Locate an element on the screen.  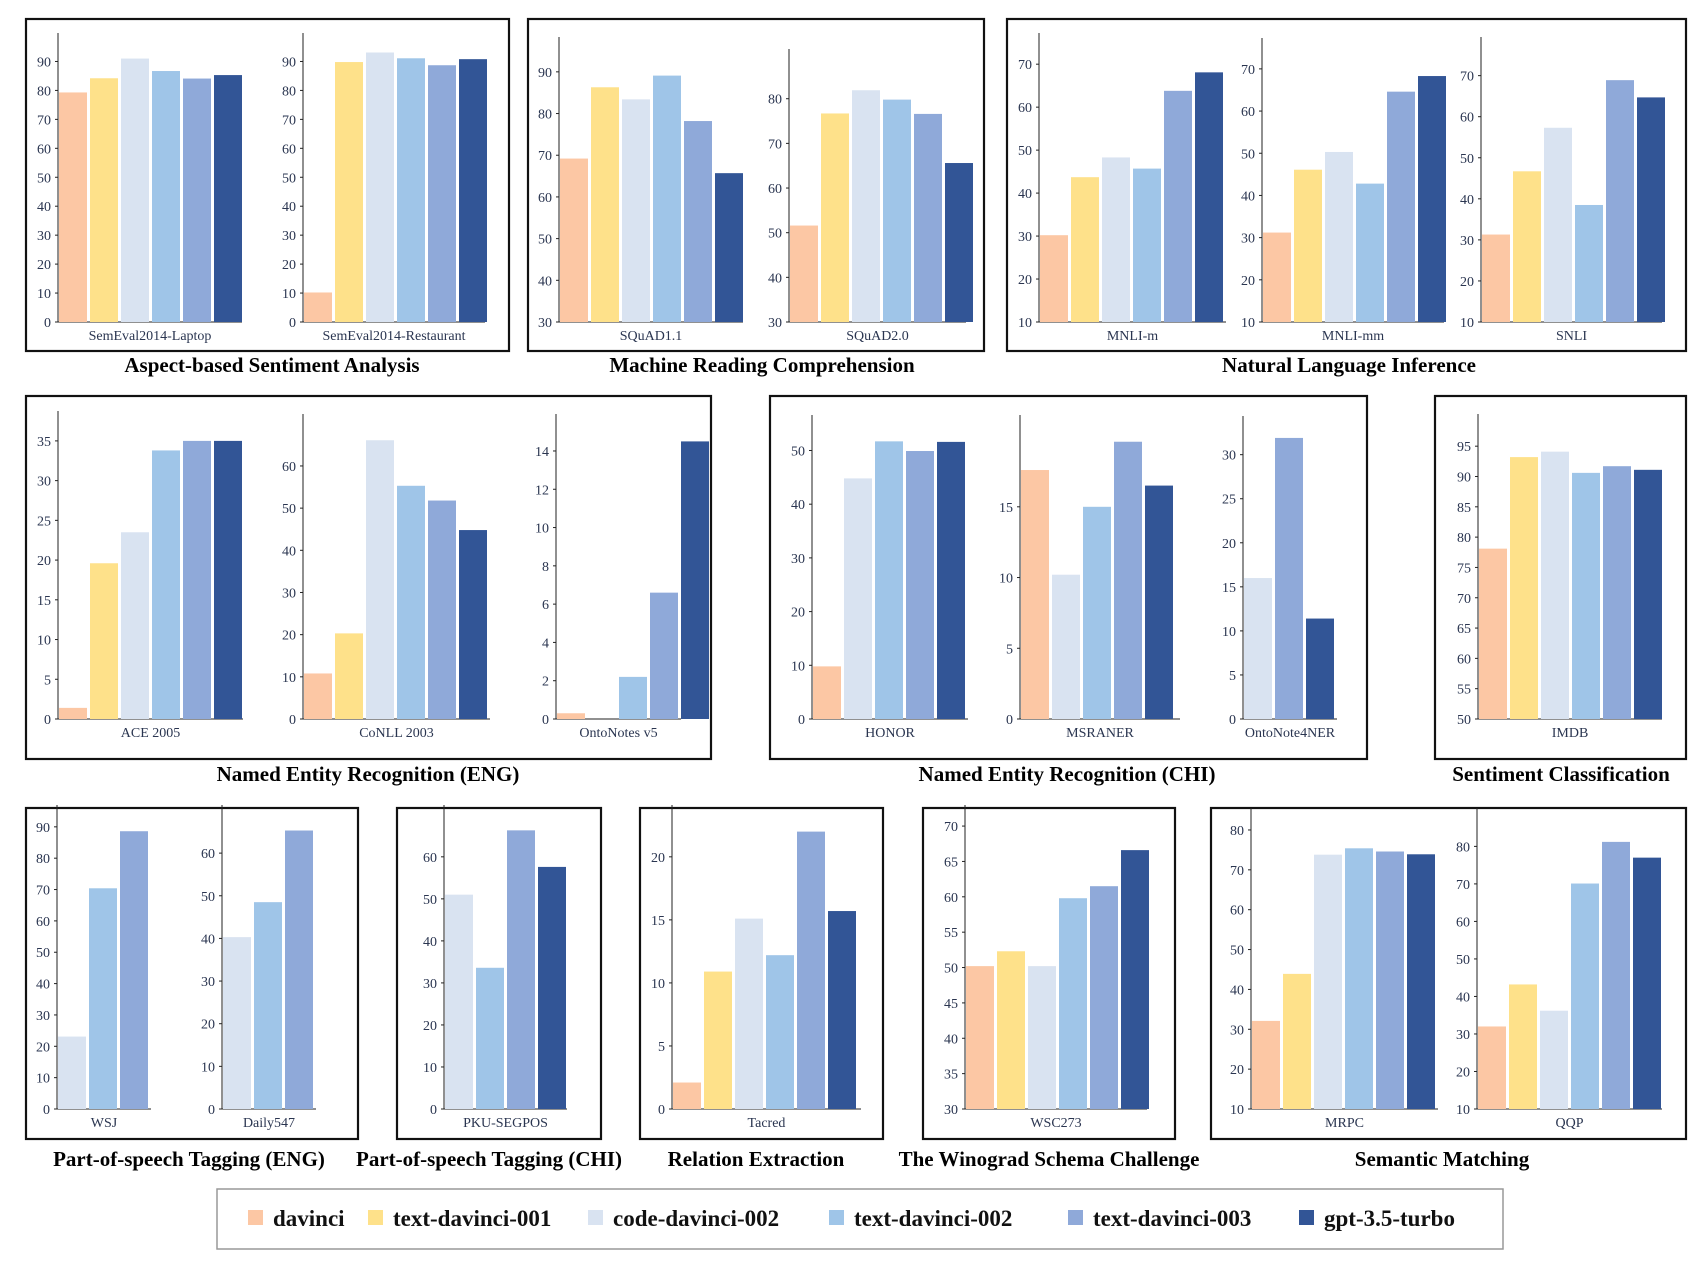
chart-ontonotes-v5-ytick-label: 8 is located at coordinates (545, 567).